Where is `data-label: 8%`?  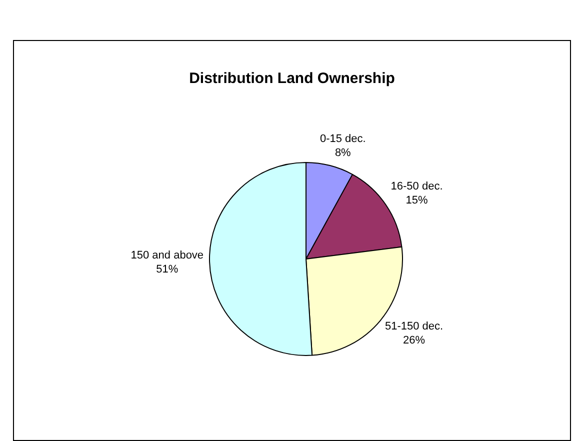 data-label: 8% is located at coordinates (343, 153).